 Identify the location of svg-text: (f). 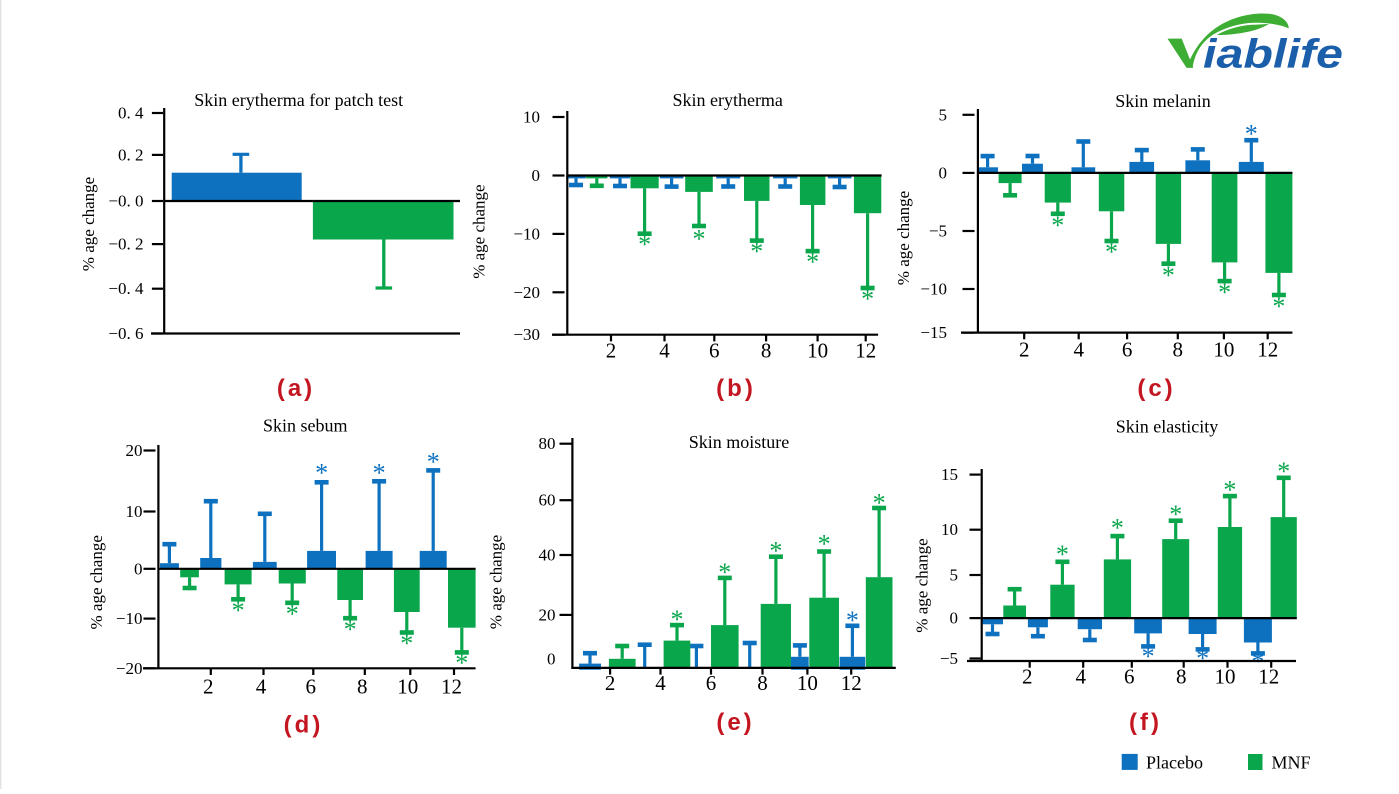
(1145, 722).